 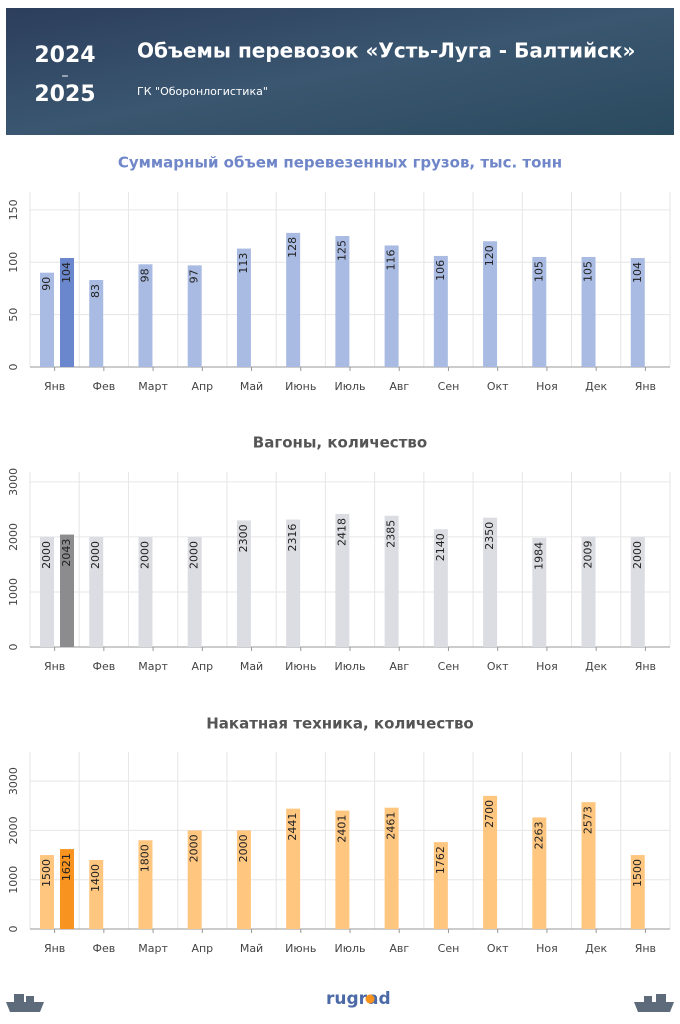 I want to click on x-tick-label: Сен, so click(x=449, y=948).